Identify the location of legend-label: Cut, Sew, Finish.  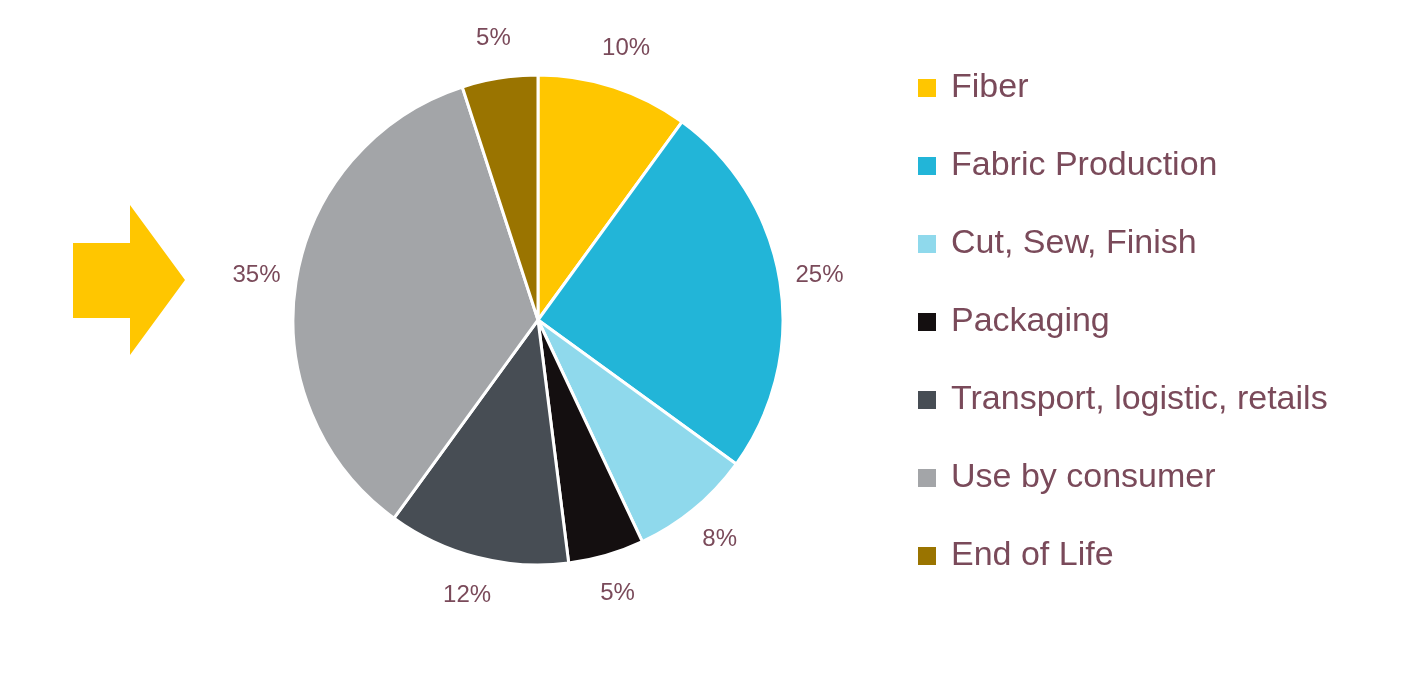
(1074, 240).